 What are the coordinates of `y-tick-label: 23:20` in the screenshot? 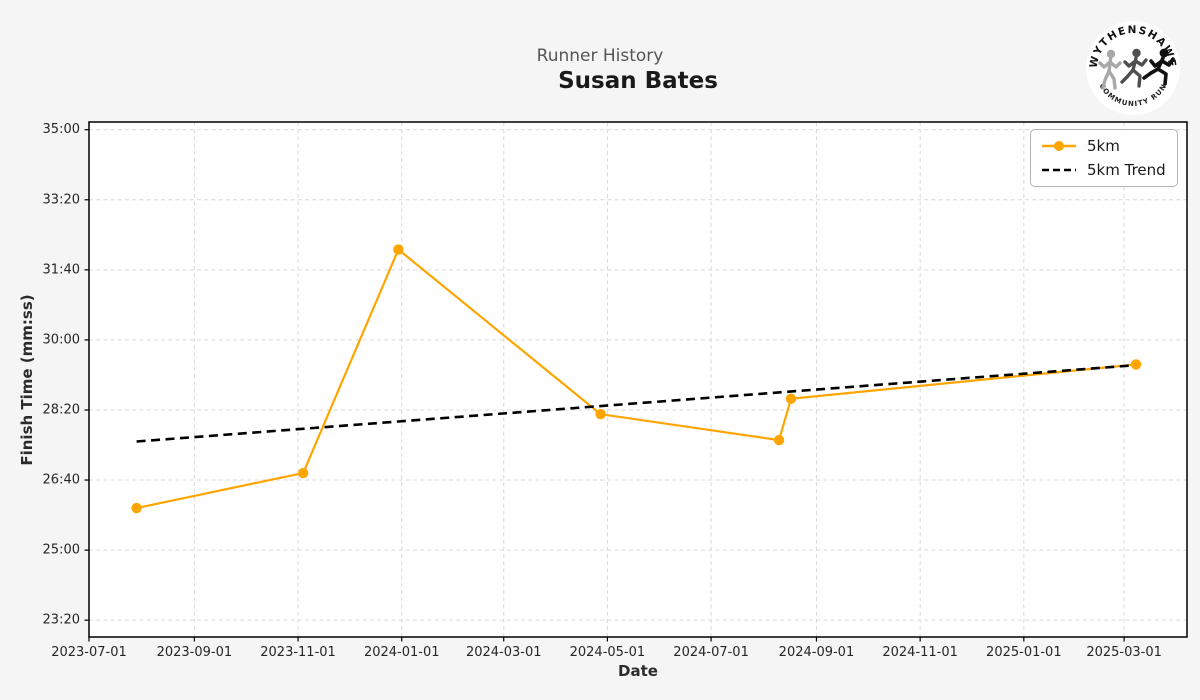 It's located at (61, 620).